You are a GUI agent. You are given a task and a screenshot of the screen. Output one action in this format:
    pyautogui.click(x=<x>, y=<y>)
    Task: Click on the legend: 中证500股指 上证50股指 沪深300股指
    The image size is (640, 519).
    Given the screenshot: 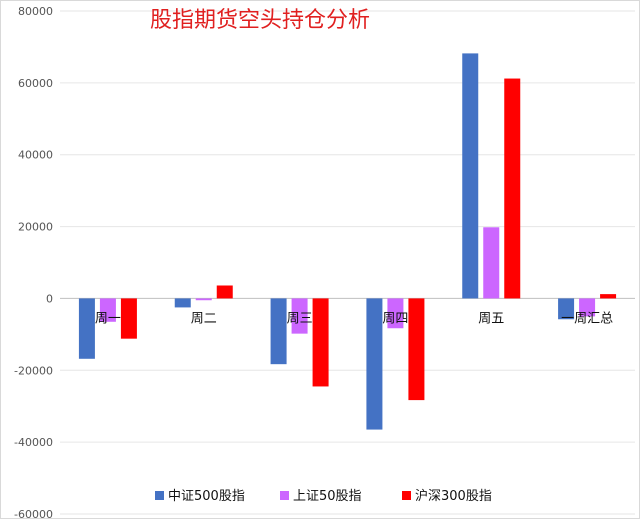 What is the action you would take?
    pyautogui.click(x=323, y=496)
    